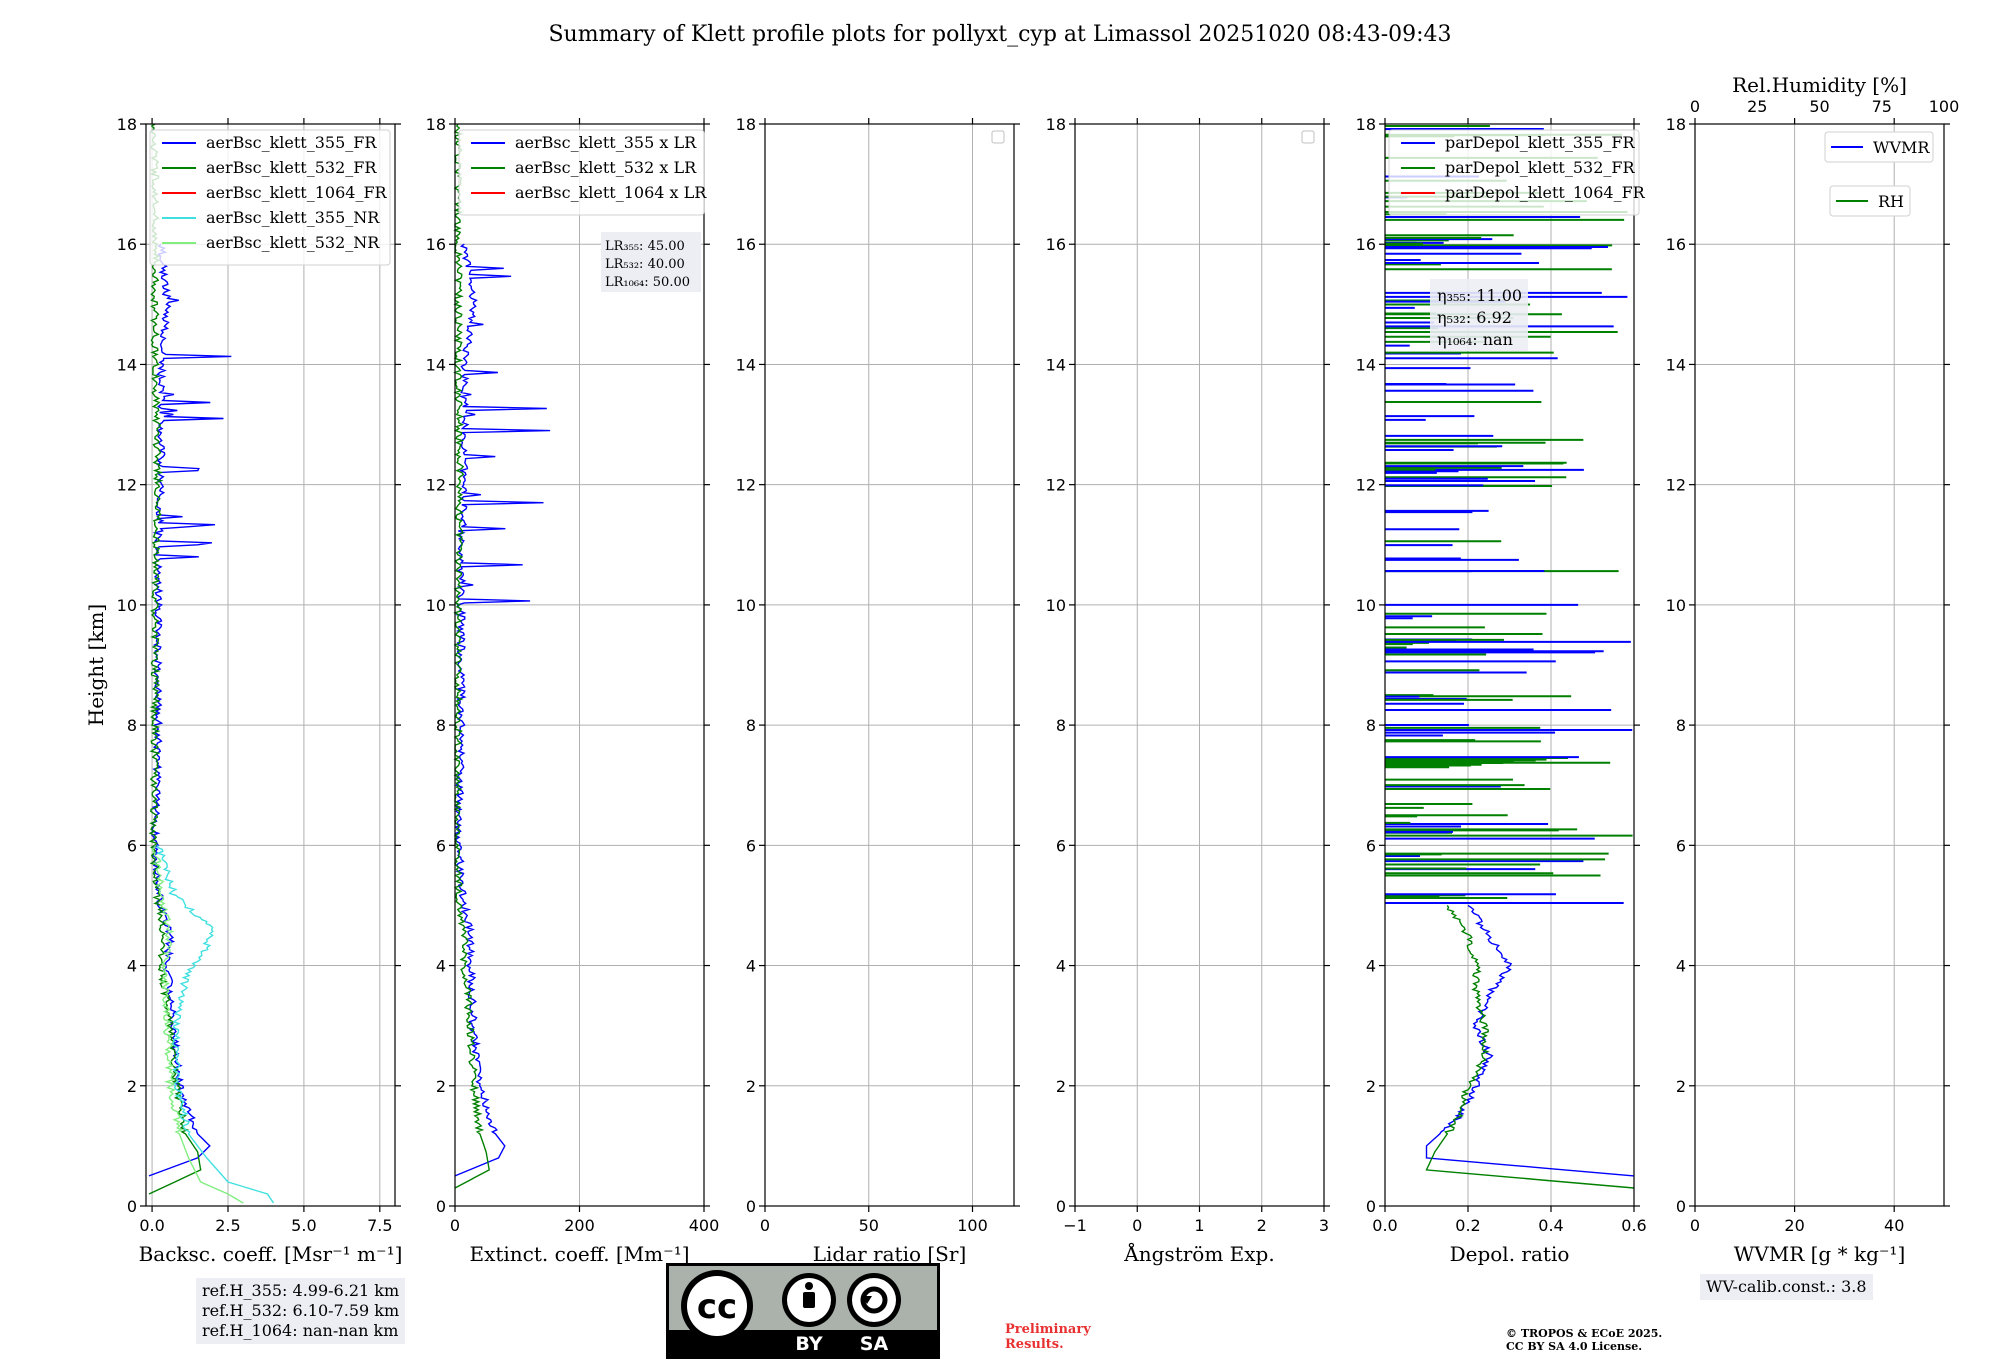 The image size is (2000, 1360). Describe the element at coordinates (874, 1344) in the screenshot. I see `cc-sa-label: SA` at that location.